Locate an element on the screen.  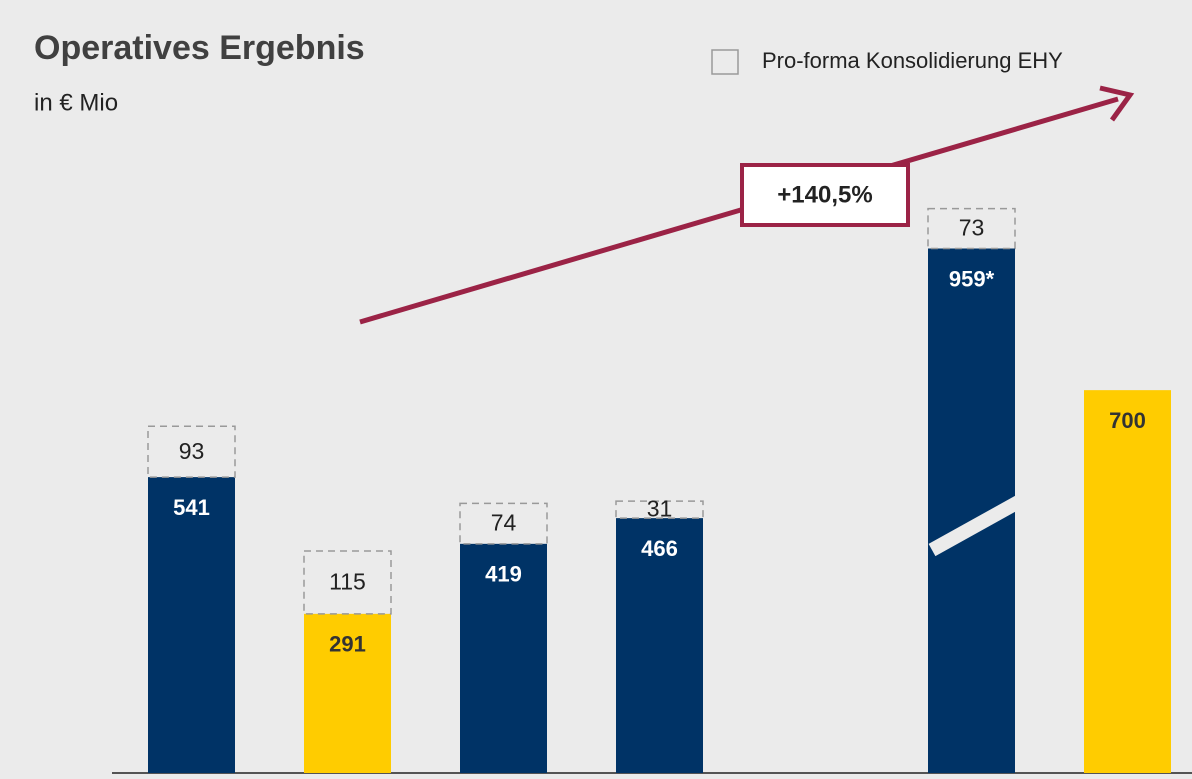
axis-break is located at coordinates (977, 525).